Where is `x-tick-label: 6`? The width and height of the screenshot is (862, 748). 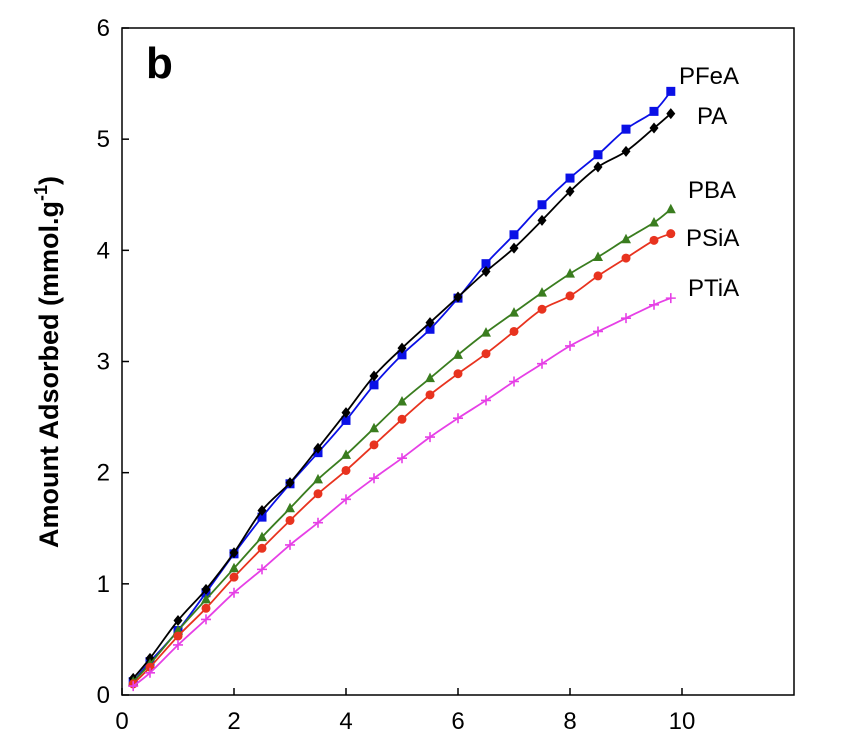 x-tick-label: 6 is located at coordinates (457, 721).